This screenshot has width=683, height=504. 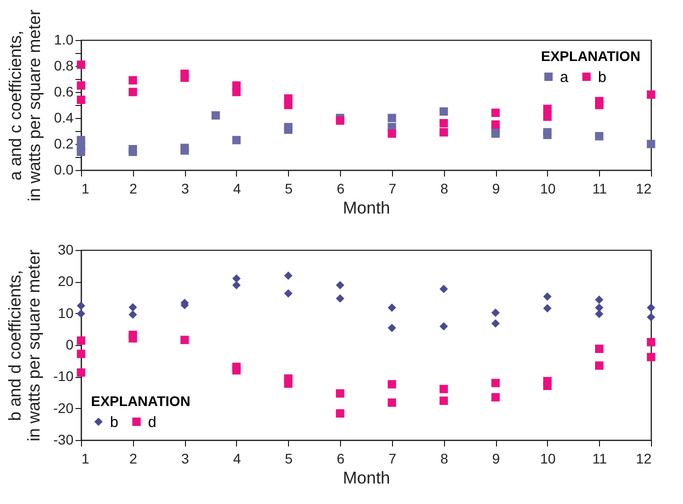 I want to click on legend-label: a, so click(x=564, y=77).